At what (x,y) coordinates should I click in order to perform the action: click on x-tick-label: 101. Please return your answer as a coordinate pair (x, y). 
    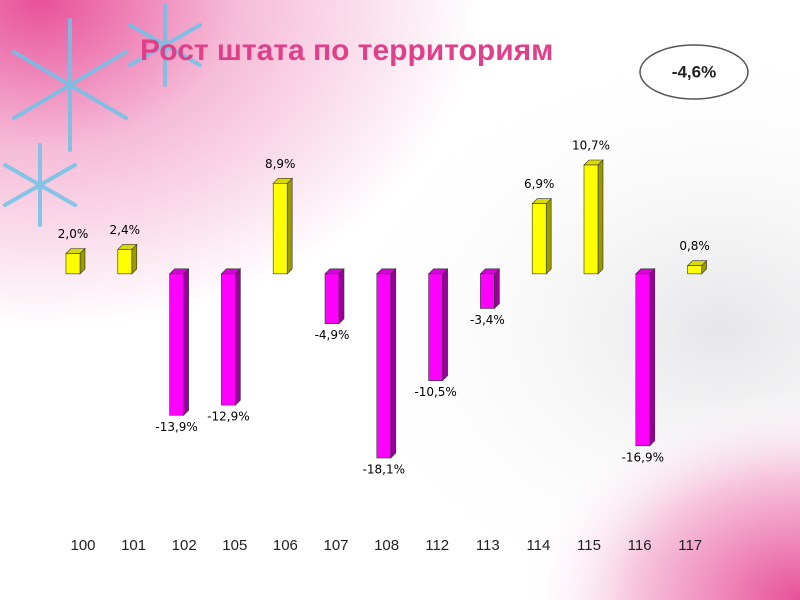
    Looking at the image, I should click on (133, 545).